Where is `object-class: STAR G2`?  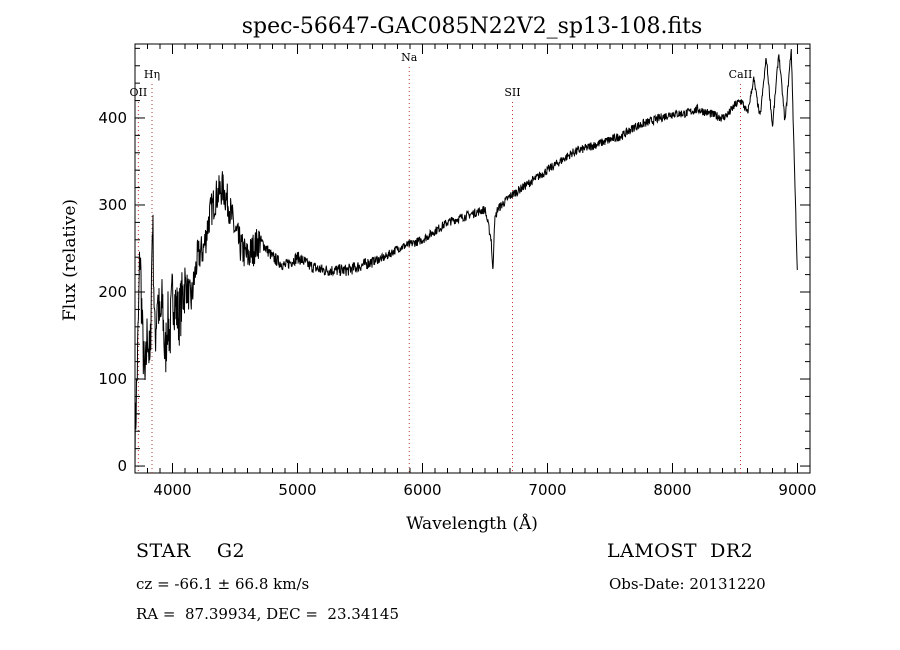 object-class: STAR G2 is located at coordinates (191, 551).